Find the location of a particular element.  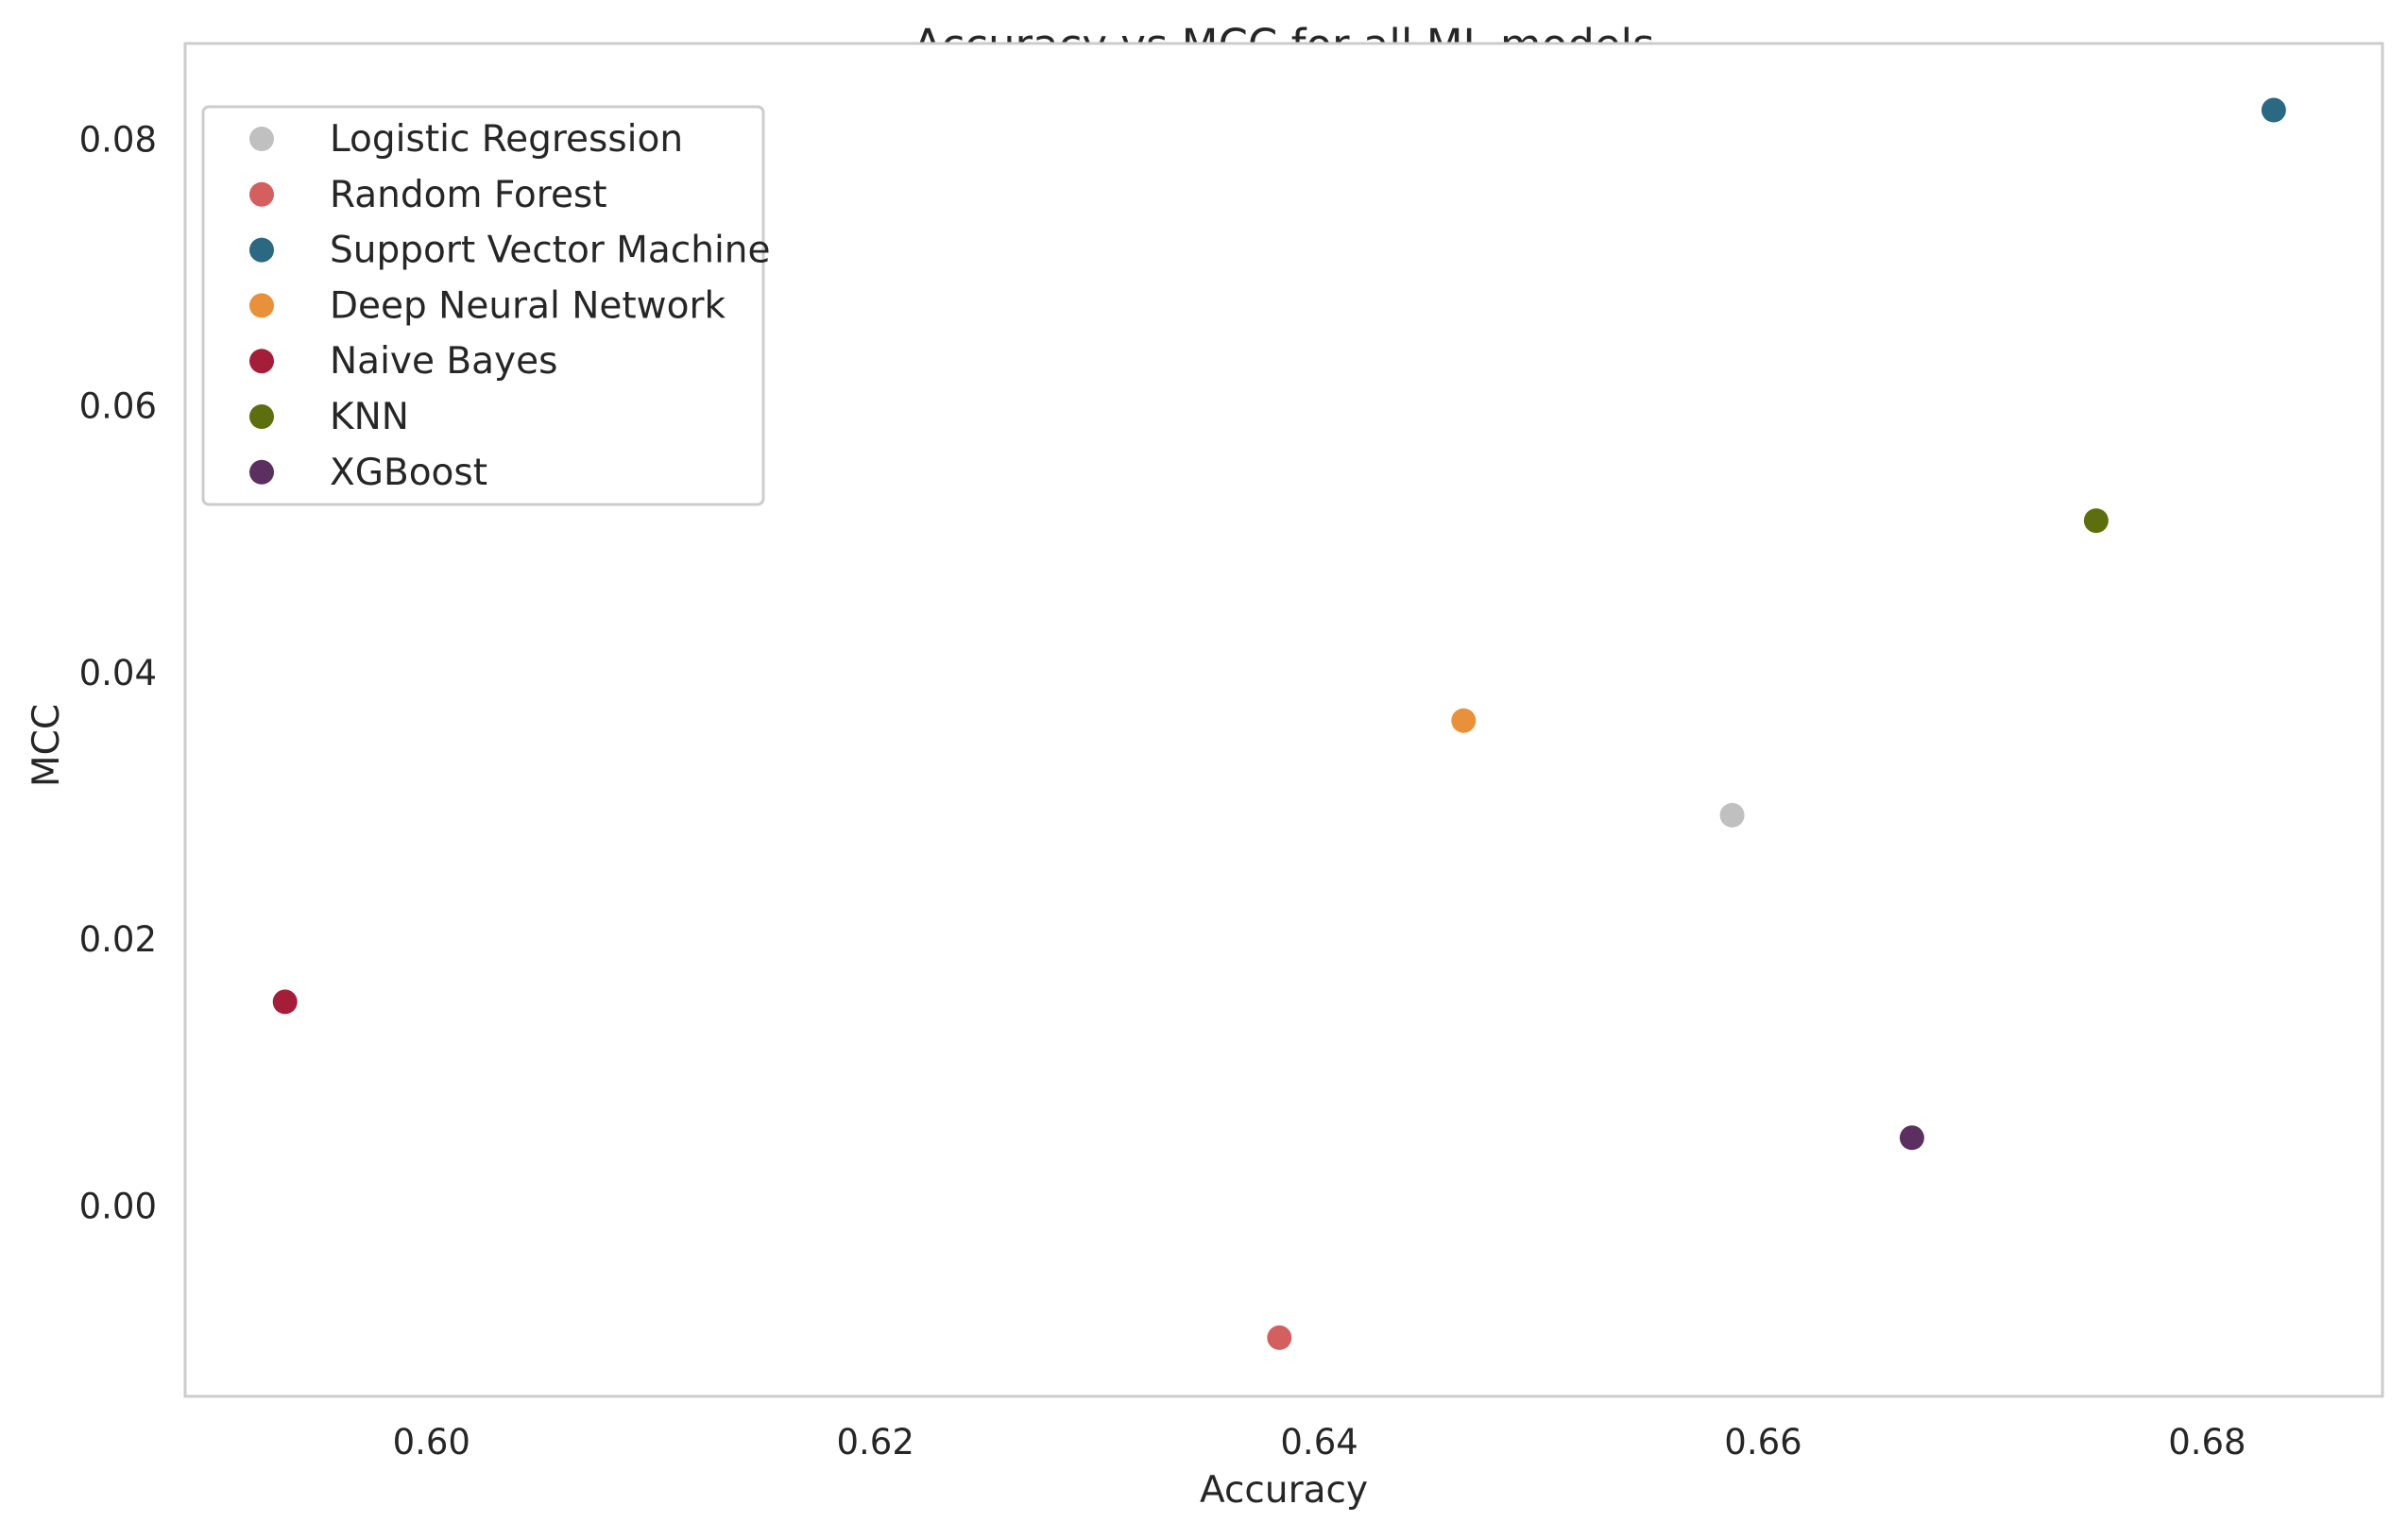

y-axis: 0.00 0.02 0.04 0.06 0.08 is located at coordinates (118, 674).